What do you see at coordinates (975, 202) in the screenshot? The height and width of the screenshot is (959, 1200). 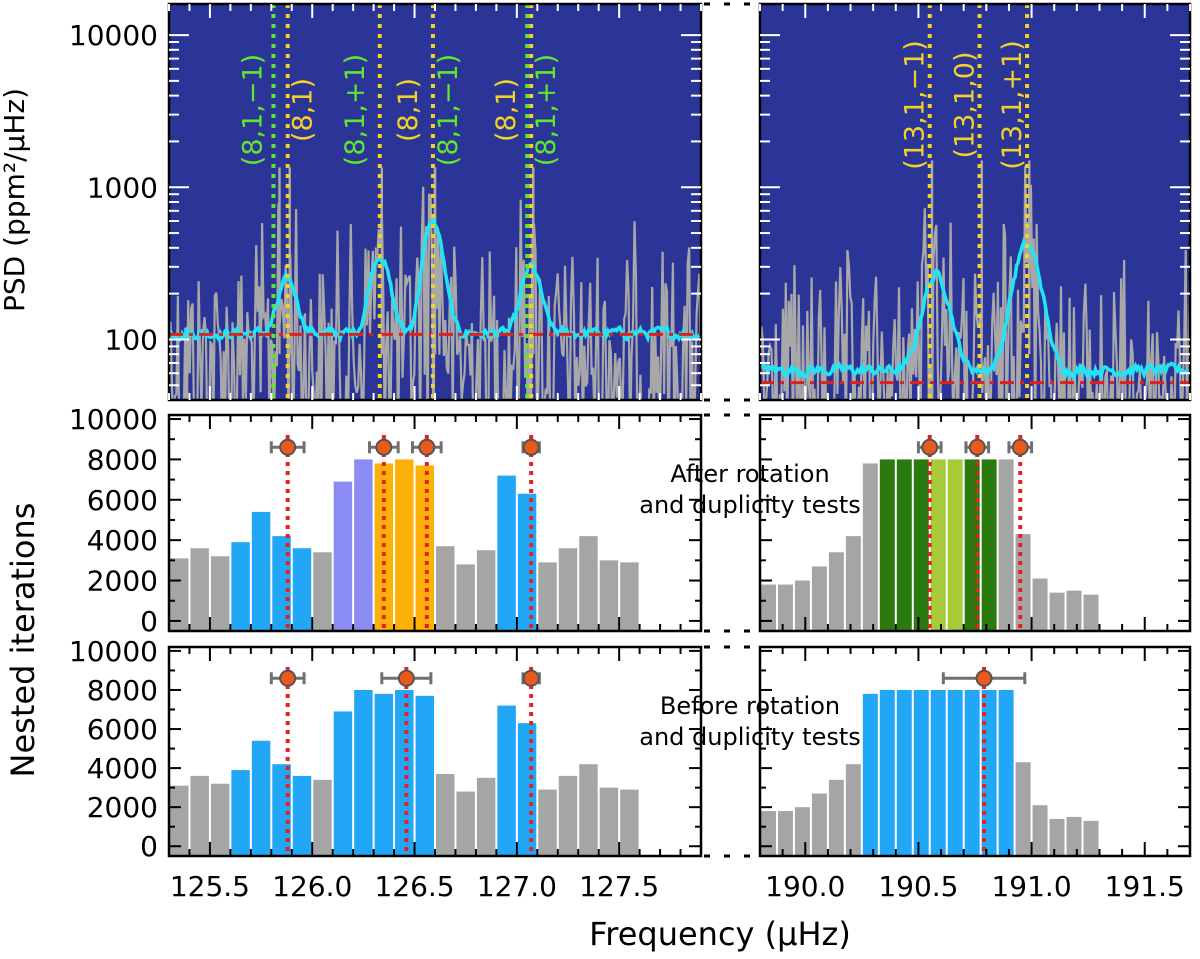 I see `psd-data-group: (13,1,−1) (13,1,0) (13,1,+1)` at bounding box center [975, 202].